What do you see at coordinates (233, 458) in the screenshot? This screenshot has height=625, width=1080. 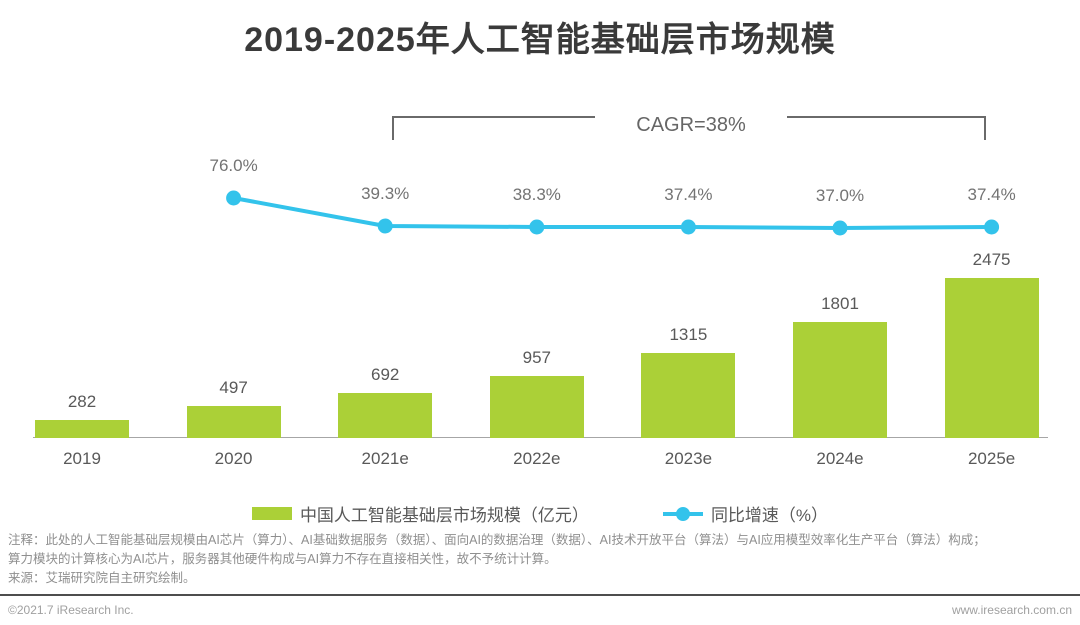 I see `x-axis-label-2020: 2020` at bounding box center [233, 458].